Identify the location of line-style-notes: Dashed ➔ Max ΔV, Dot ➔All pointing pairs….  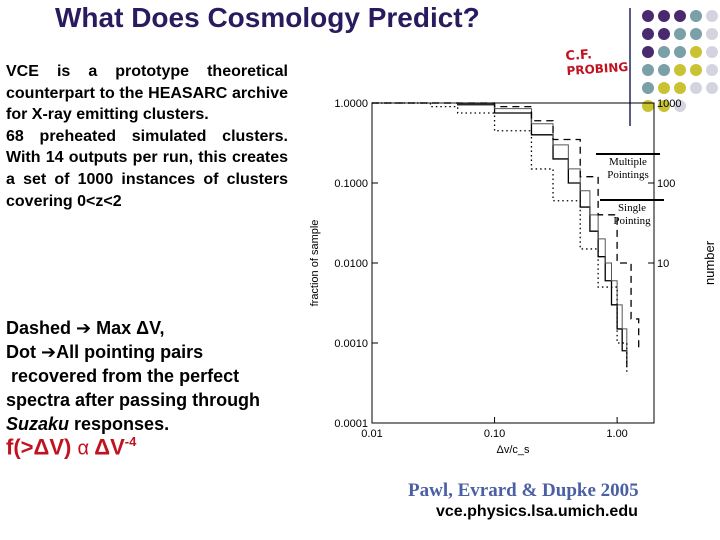
(151, 376).